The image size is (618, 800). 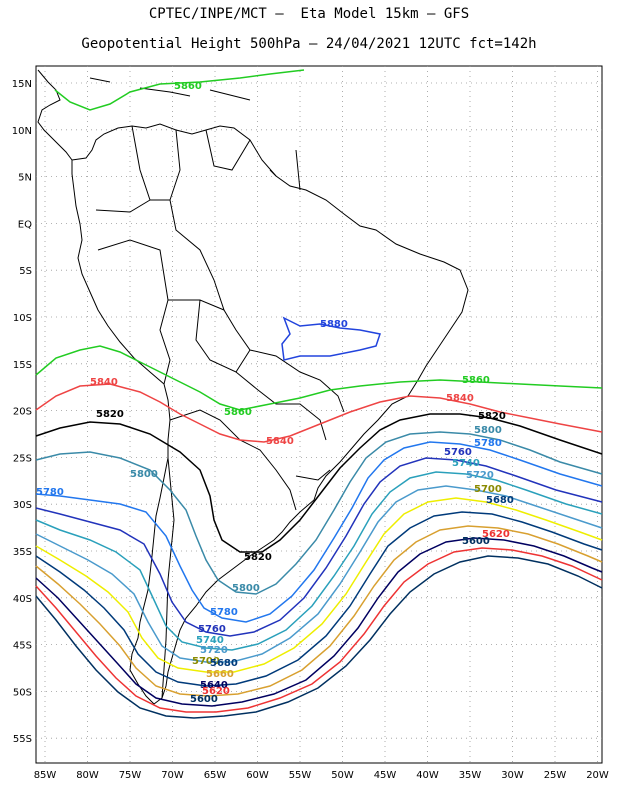 What do you see at coordinates (342, 775) in the screenshot?
I see `lon-tick-label: 50W` at bounding box center [342, 775].